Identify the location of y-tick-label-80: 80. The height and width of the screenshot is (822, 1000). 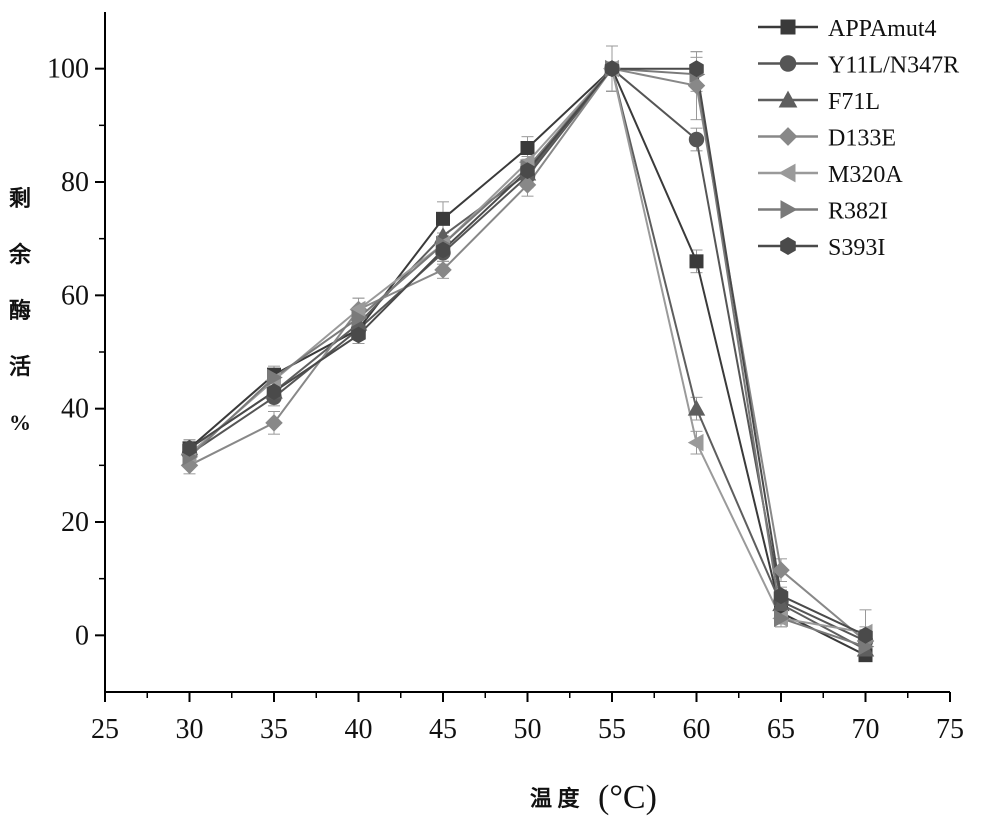
(75, 182).